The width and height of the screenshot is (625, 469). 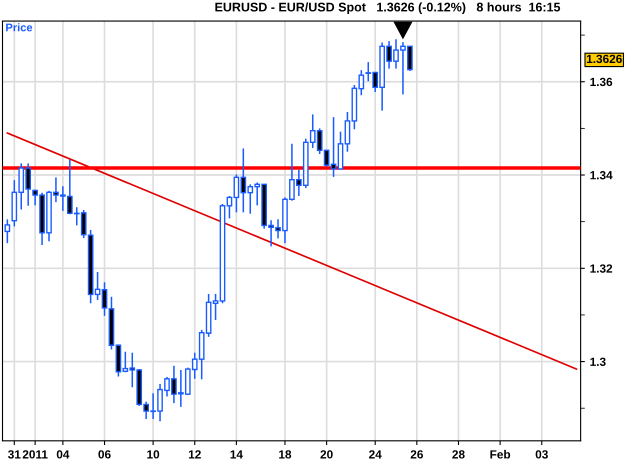 What do you see at coordinates (14, 454) in the screenshot?
I see `x-tick-label: 31` at bounding box center [14, 454].